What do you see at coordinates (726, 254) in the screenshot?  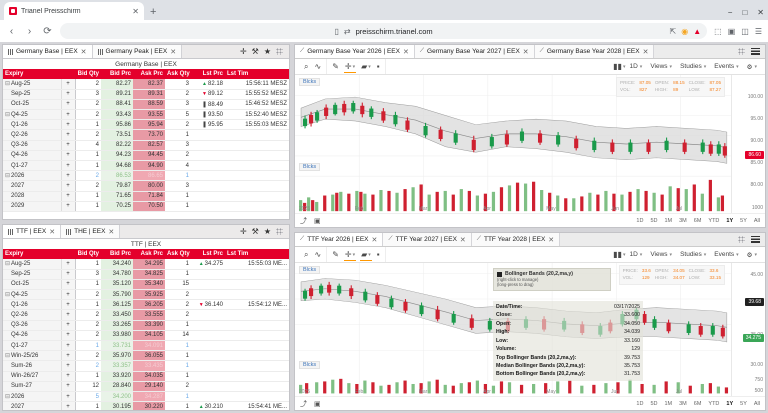 I see `events-menu: Events ▾` at bounding box center [726, 254].